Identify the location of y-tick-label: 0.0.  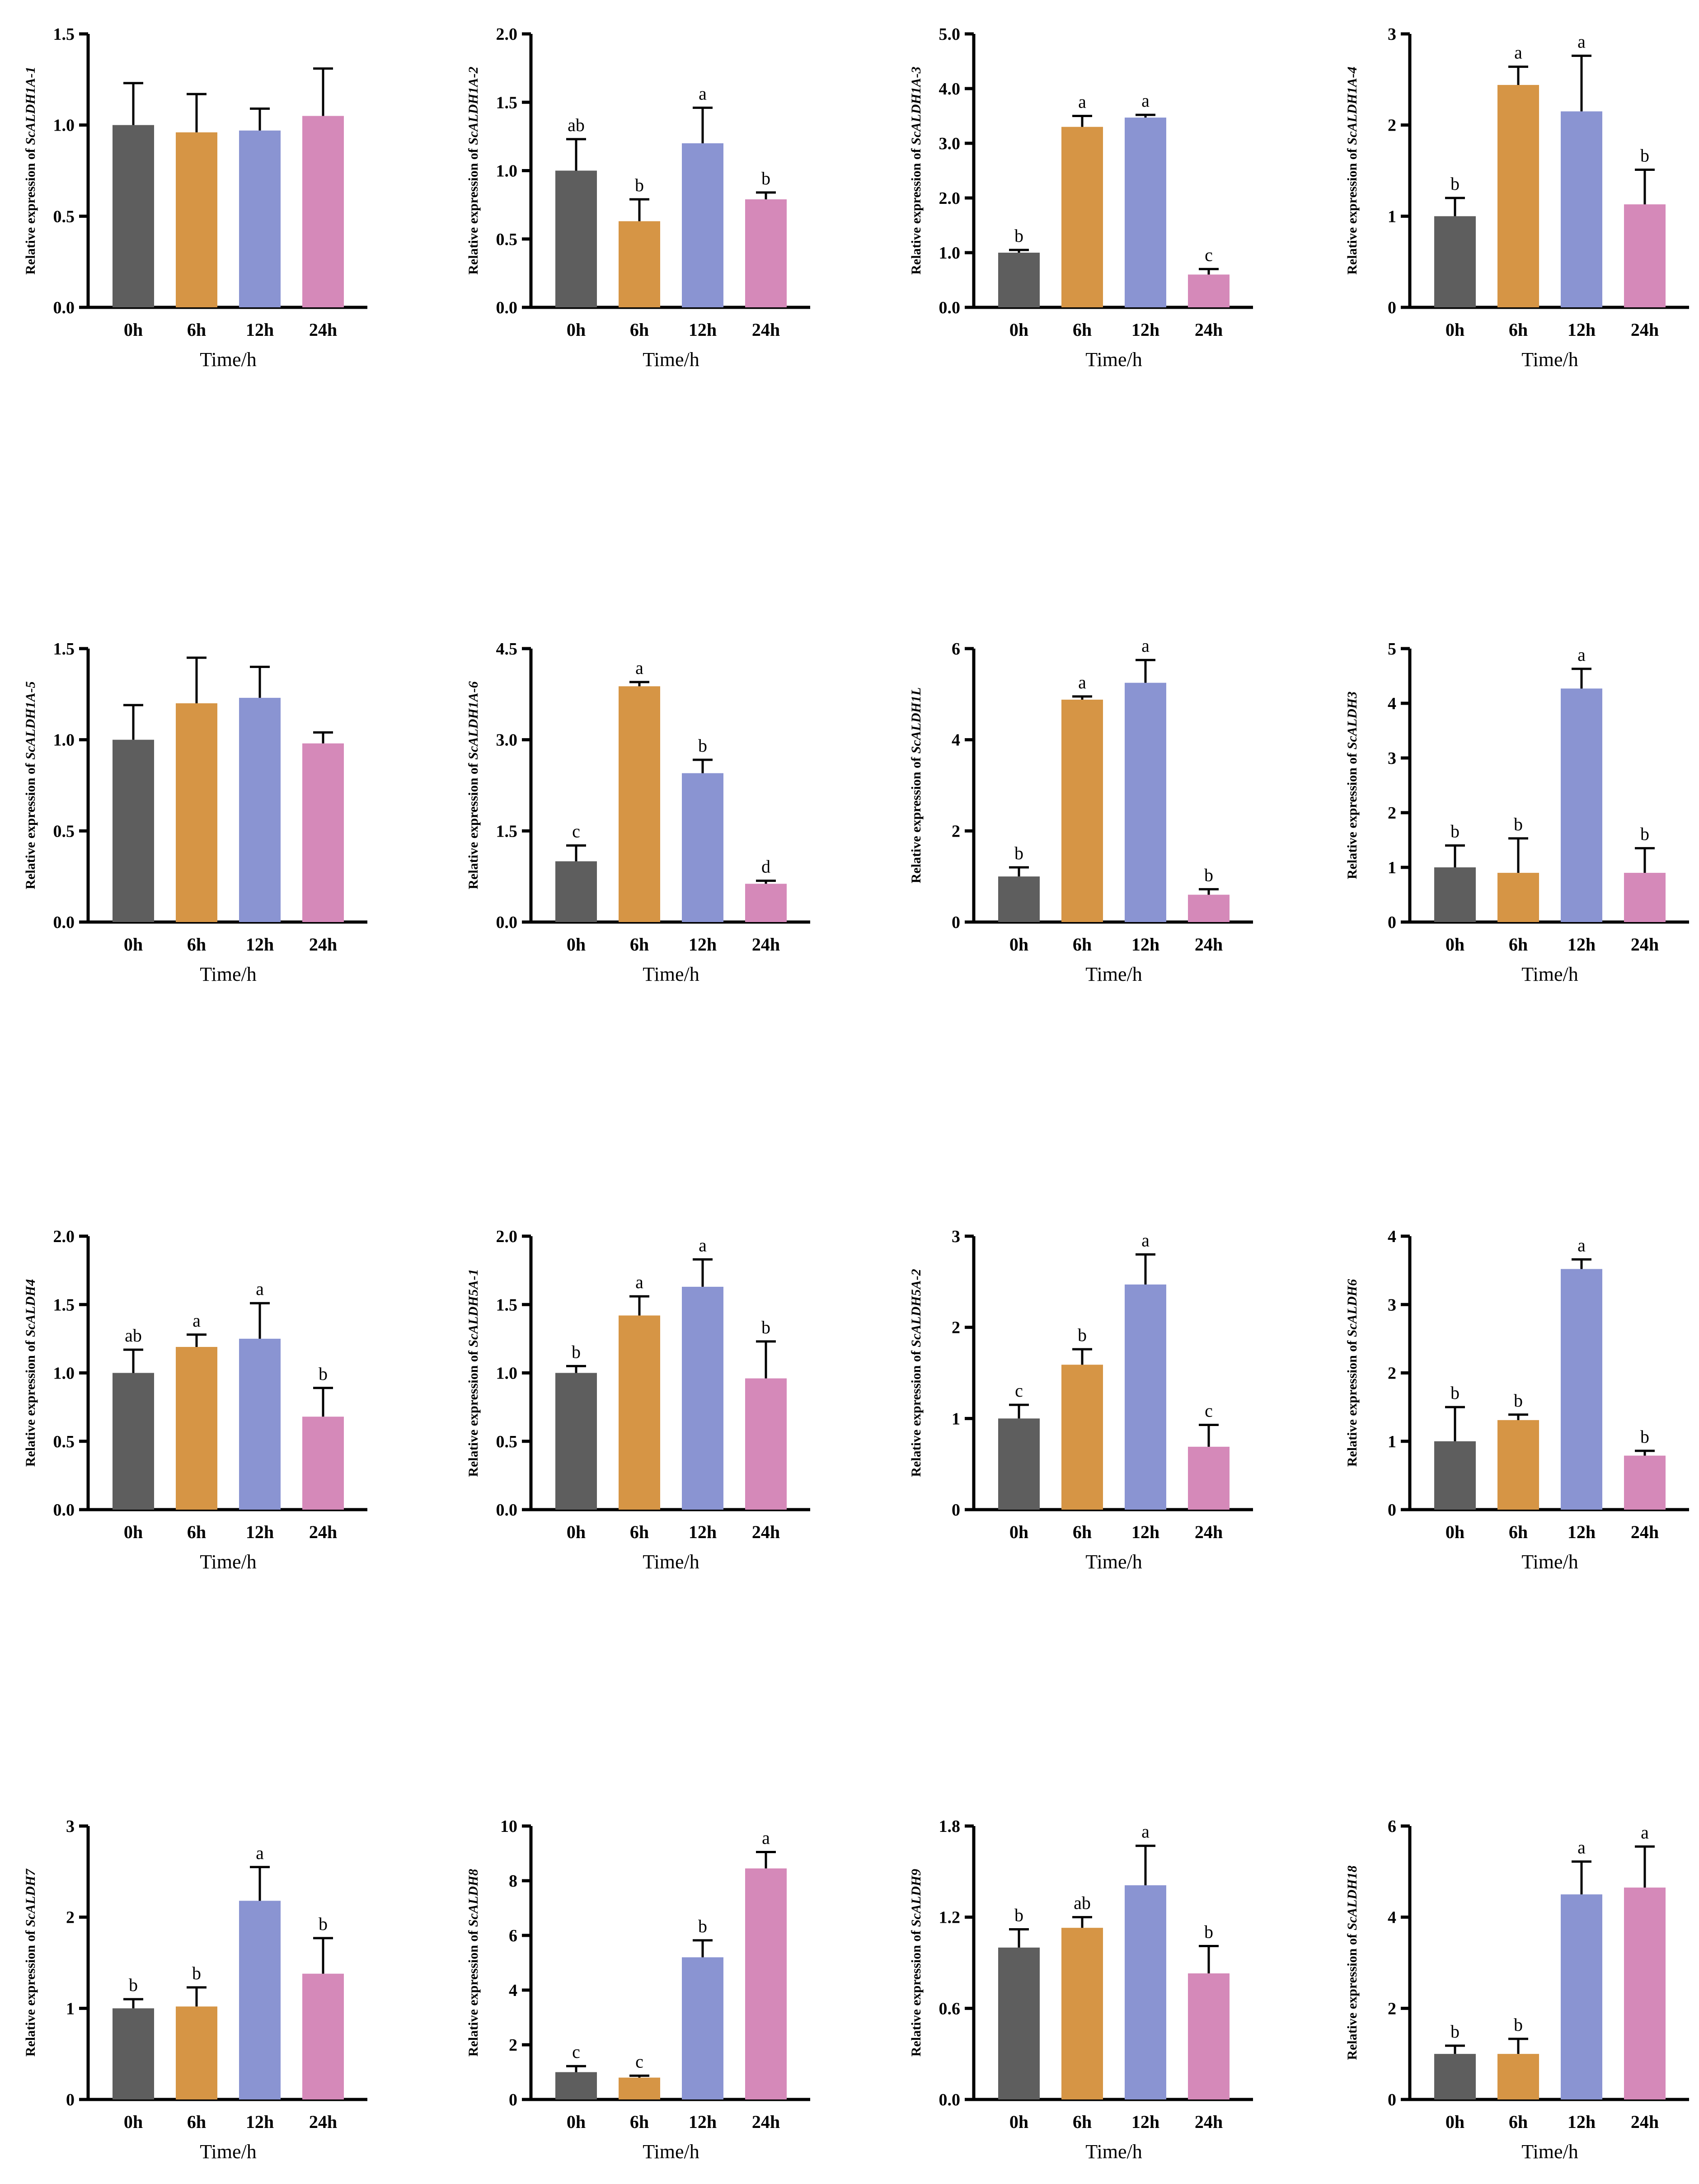
(507, 307).